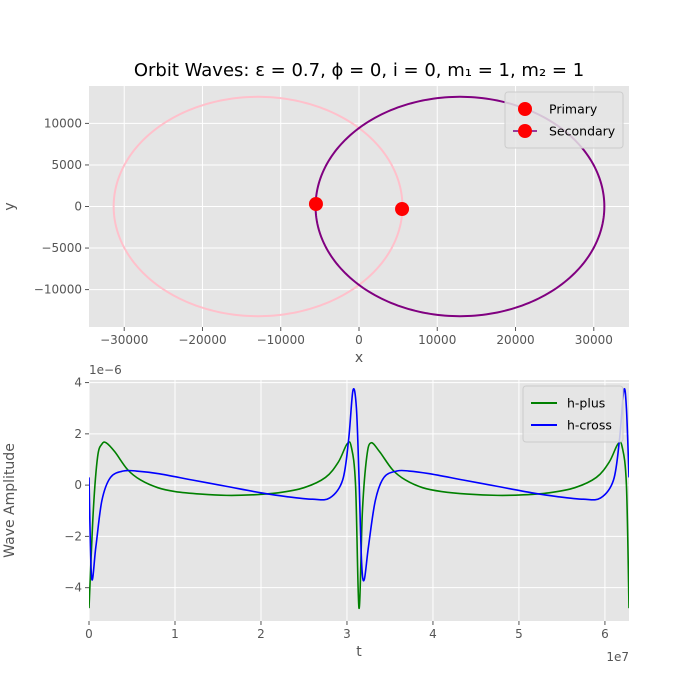 Image resolution: width=700 pixels, height=700 pixels. What do you see at coordinates (347, 634) in the screenshot?
I see `x-tick-label: 3` at bounding box center [347, 634].